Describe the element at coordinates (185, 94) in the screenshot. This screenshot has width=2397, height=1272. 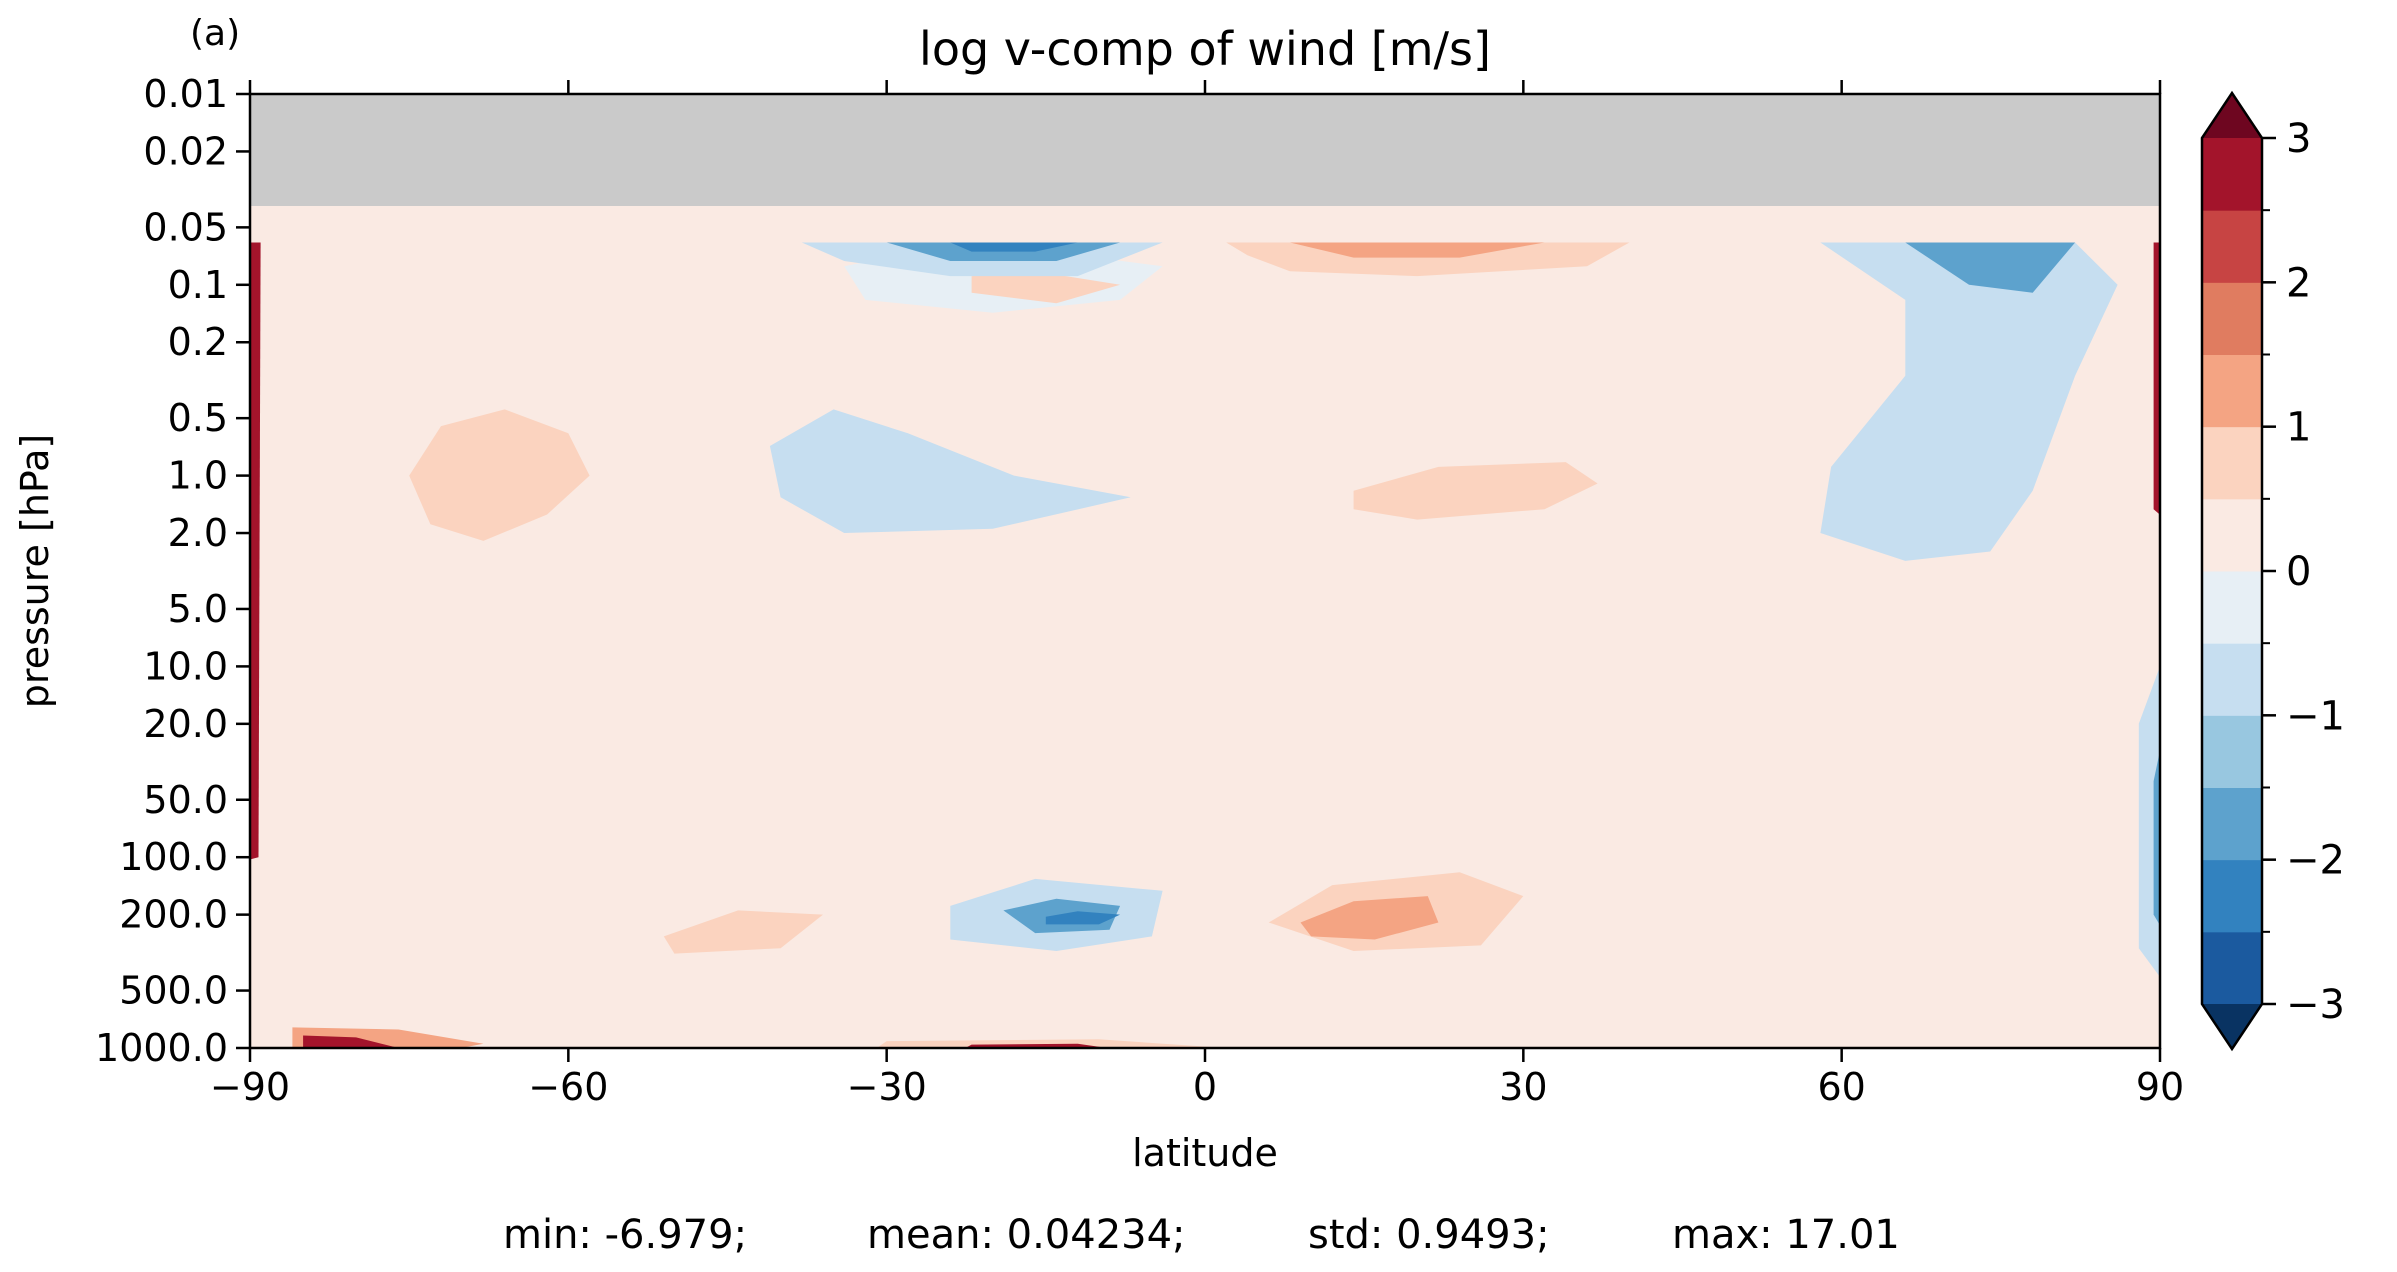
I see `y-tick-label: 0.01` at that location.